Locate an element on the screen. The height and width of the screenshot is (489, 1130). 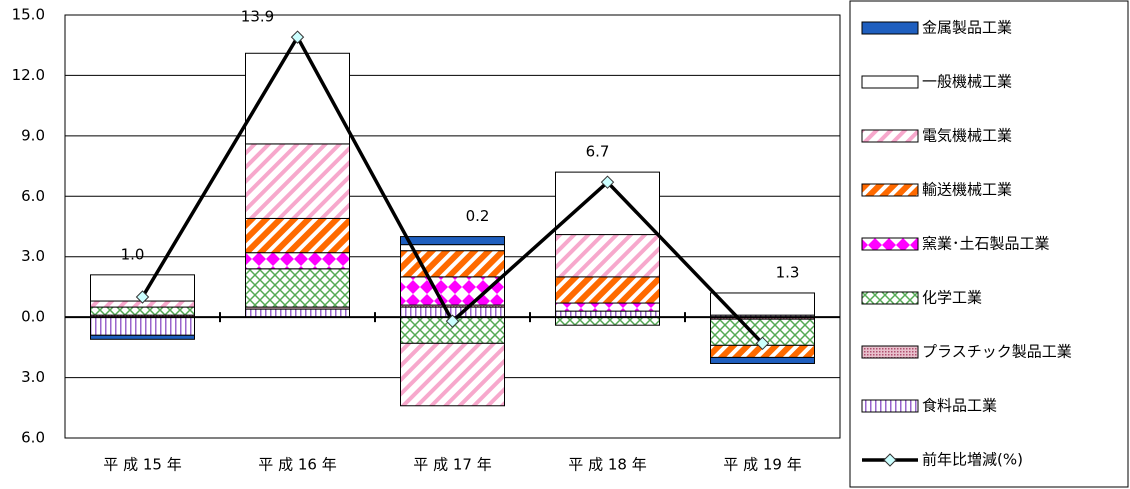
x-tick-label: 平 成 19 年 is located at coordinates (762, 465).